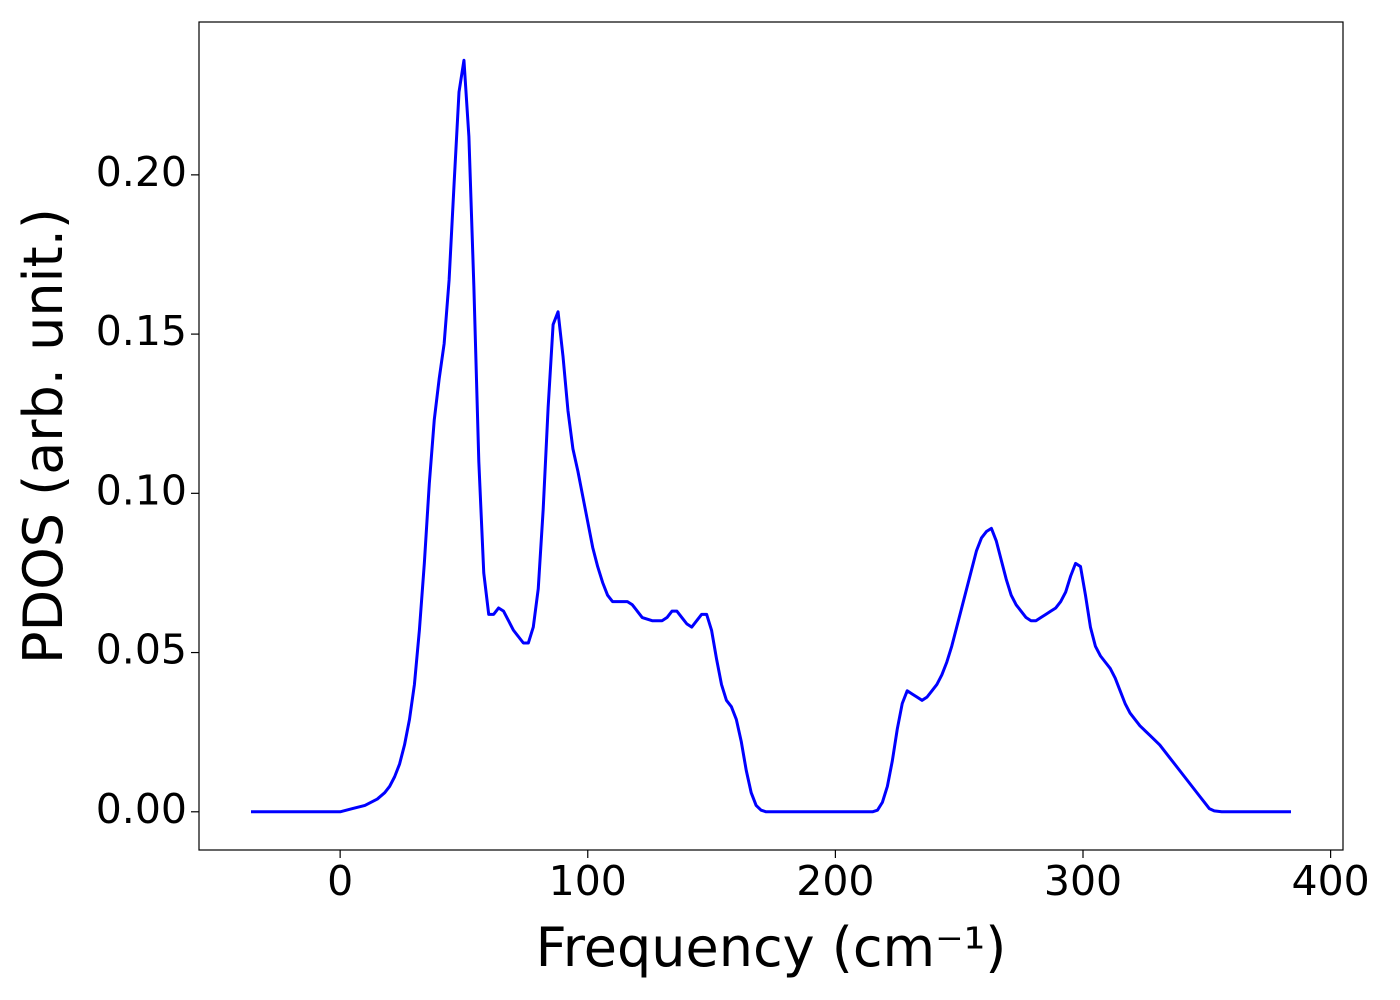  I want to click on y-tick-label: 0.15, so click(141, 331).